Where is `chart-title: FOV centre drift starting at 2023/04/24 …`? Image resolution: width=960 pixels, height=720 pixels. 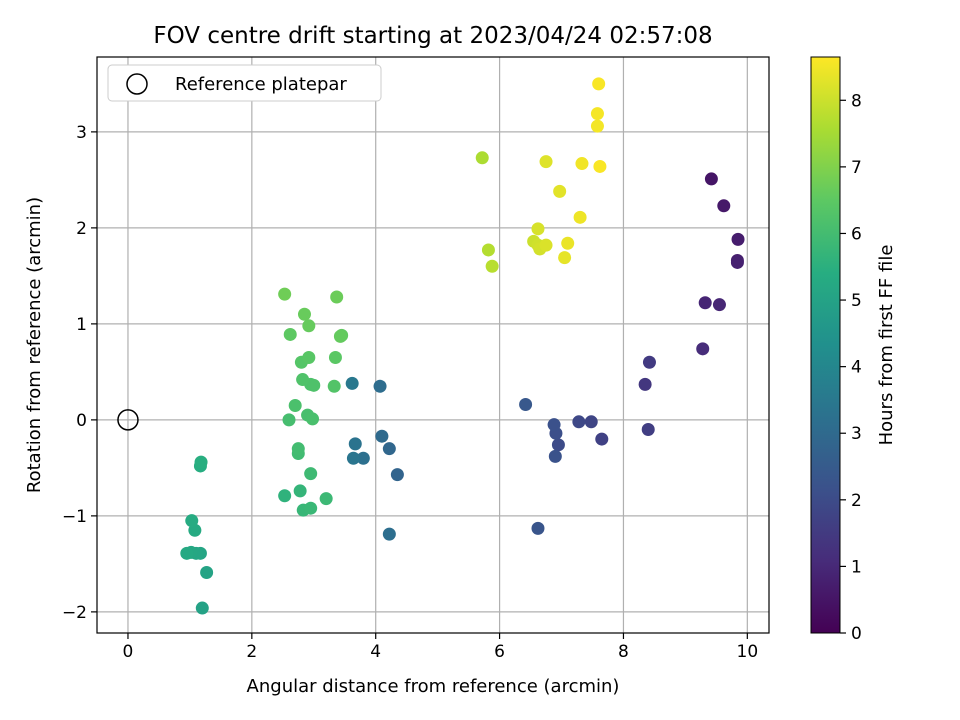
chart-title: FOV centre drift starting at 2023/04/24 … is located at coordinates (432, 36).